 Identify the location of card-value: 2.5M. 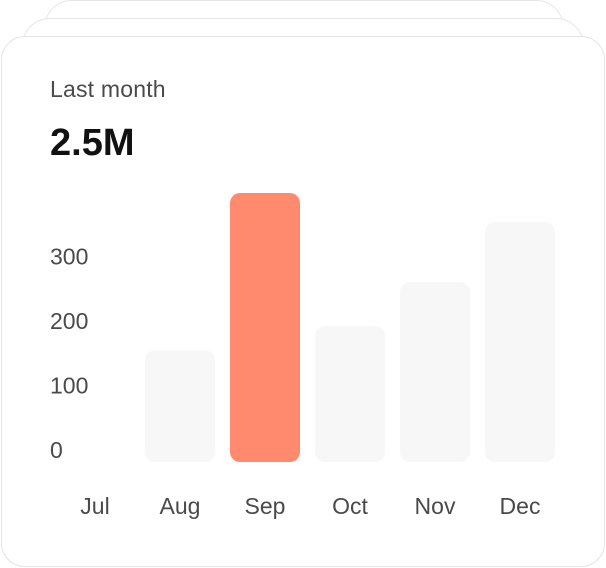
(92, 143).